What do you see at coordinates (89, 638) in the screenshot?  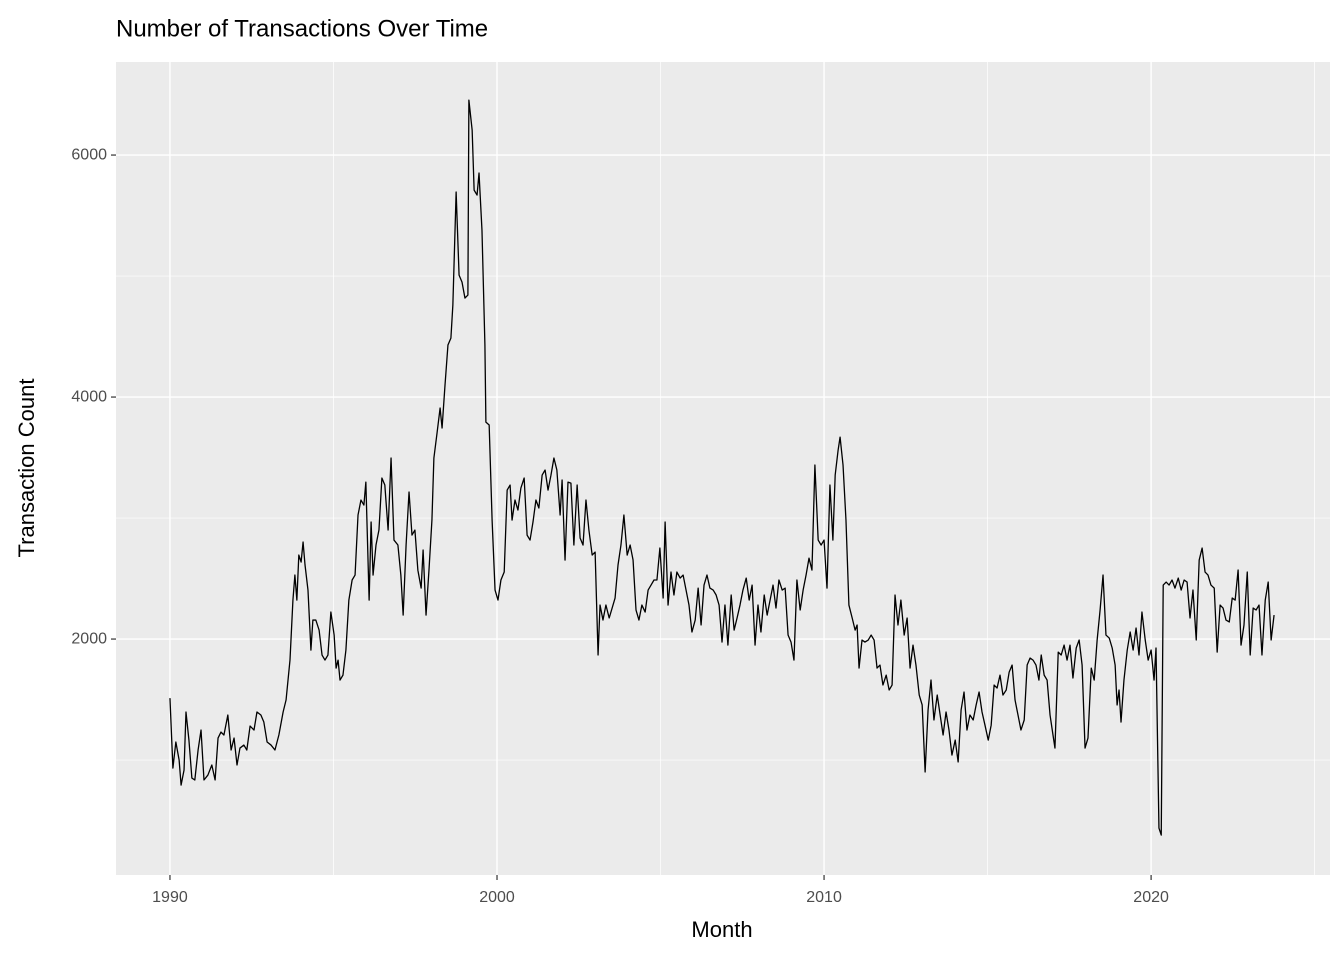 I see `y-tick-label: 2000` at bounding box center [89, 638].